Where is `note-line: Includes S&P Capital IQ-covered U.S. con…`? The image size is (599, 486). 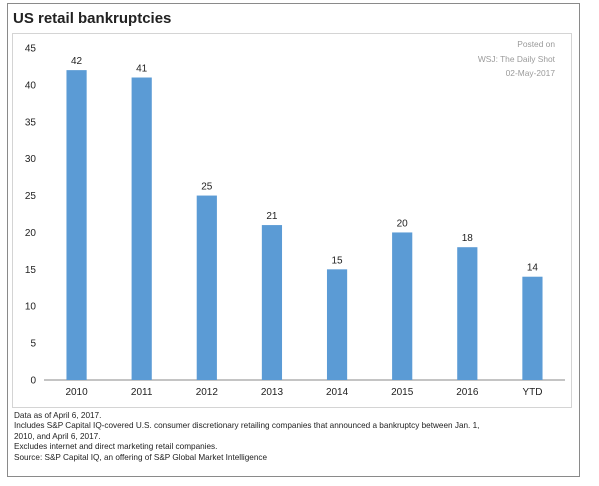
note-line: Includes S&P Capital IQ-covered U.S. con… is located at coordinates (247, 426).